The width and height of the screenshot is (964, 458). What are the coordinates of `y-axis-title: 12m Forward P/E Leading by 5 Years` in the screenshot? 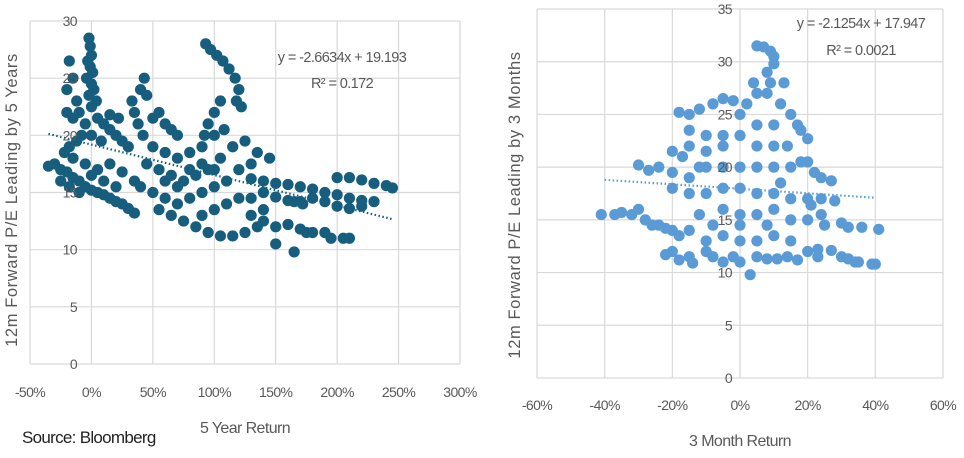 It's located at (12, 200).